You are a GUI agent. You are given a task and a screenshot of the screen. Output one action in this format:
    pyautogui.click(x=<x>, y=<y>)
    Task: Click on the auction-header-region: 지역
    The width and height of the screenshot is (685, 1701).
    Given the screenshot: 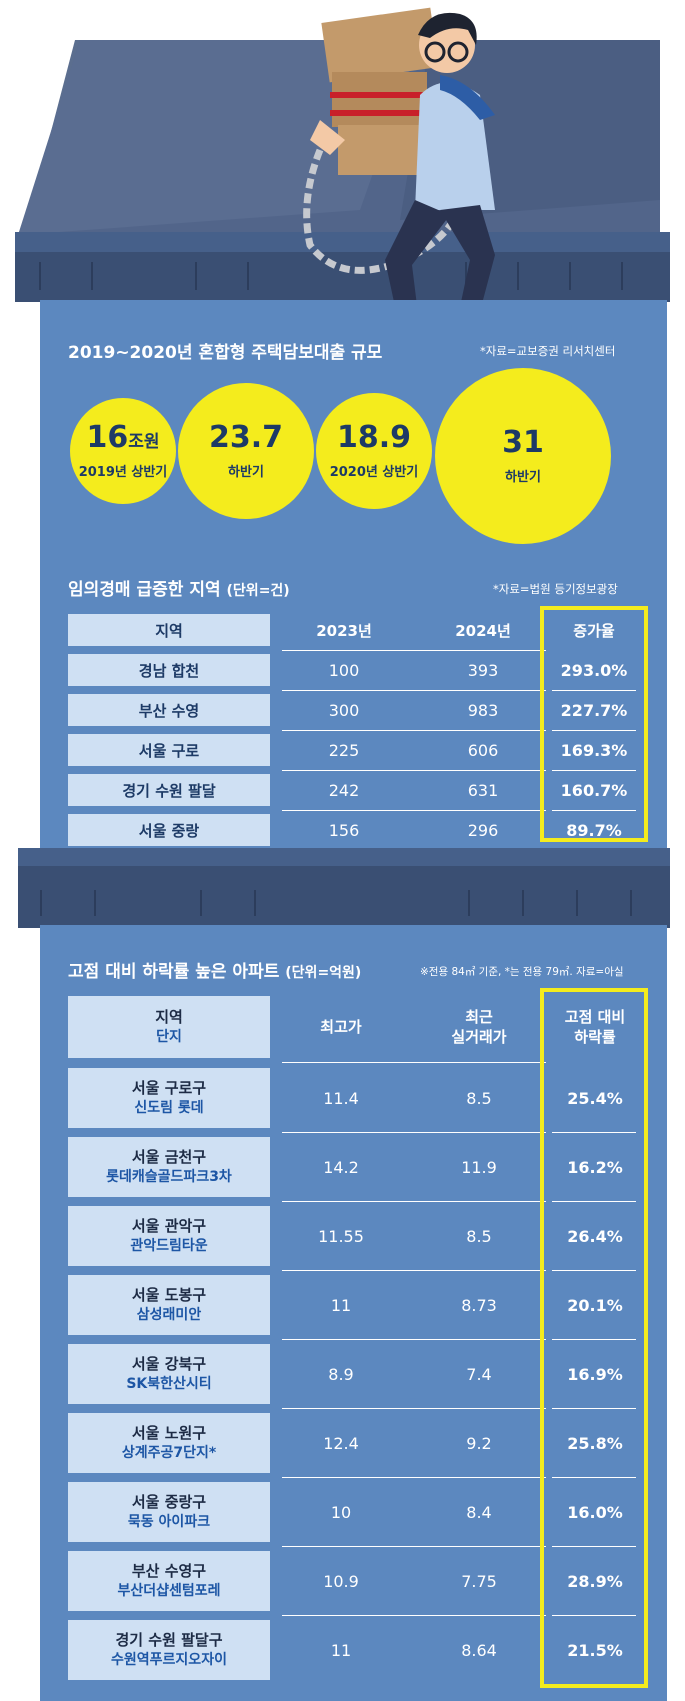 What is the action you would take?
    pyautogui.click(x=169, y=630)
    